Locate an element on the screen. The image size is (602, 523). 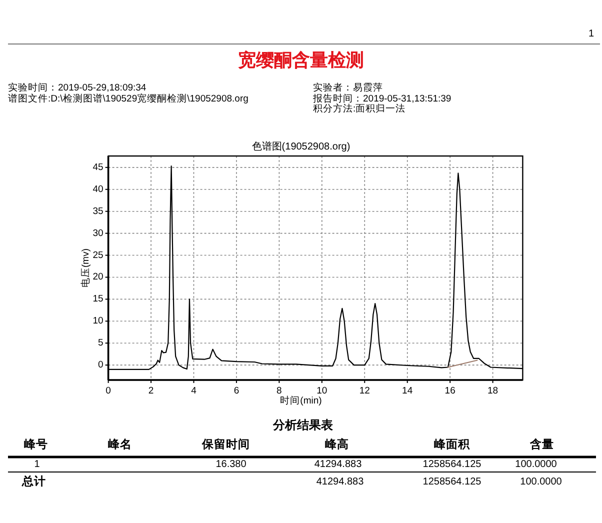
chart-subtitle: 色谱图(19052908.org) is located at coordinates (301, 146).